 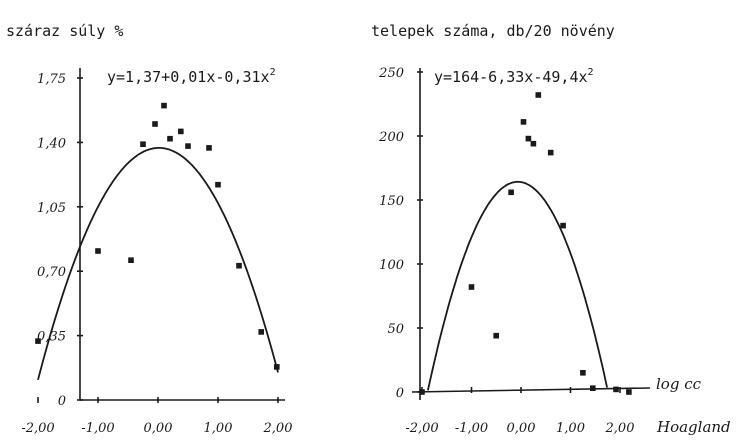 What do you see at coordinates (278, 428) in the screenshot?
I see `chart-left-xtick-label: 2,00` at bounding box center [278, 428].